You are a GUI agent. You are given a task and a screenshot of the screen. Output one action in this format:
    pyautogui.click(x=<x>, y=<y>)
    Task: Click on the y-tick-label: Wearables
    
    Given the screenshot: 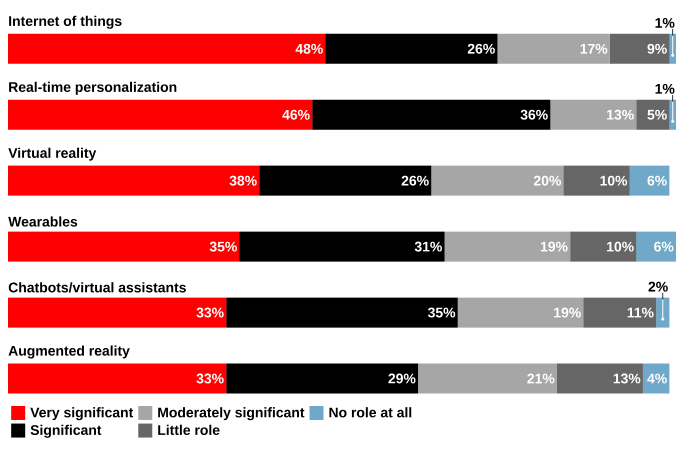 What is the action you would take?
    pyautogui.click(x=43, y=221)
    